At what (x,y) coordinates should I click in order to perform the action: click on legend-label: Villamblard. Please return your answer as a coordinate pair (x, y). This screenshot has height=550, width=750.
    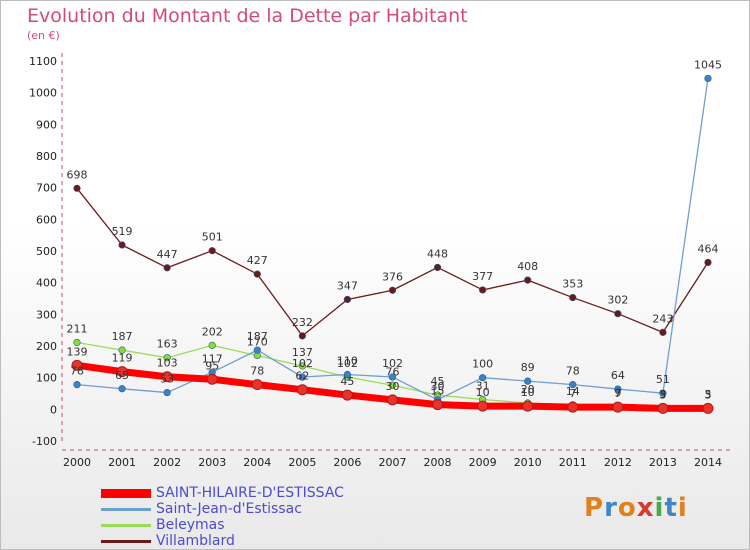
    Looking at the image, I should click on (195, 541).